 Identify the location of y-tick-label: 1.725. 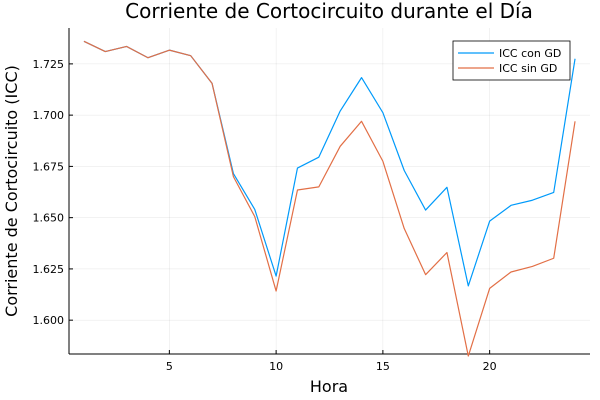
(49, 64).